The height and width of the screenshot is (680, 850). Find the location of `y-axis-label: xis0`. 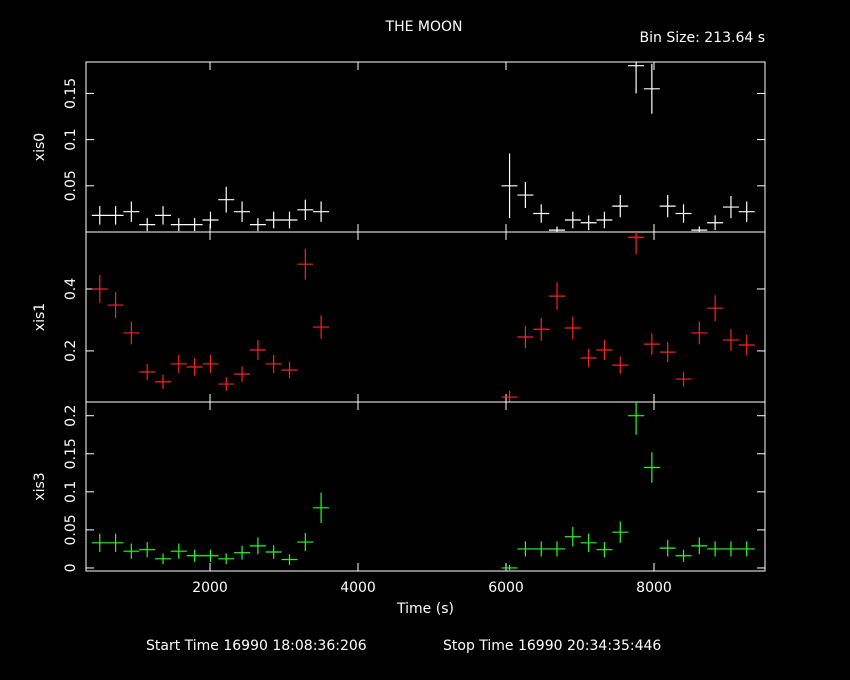

y-axis-label: xis0 is located at coordinates (40, 147).